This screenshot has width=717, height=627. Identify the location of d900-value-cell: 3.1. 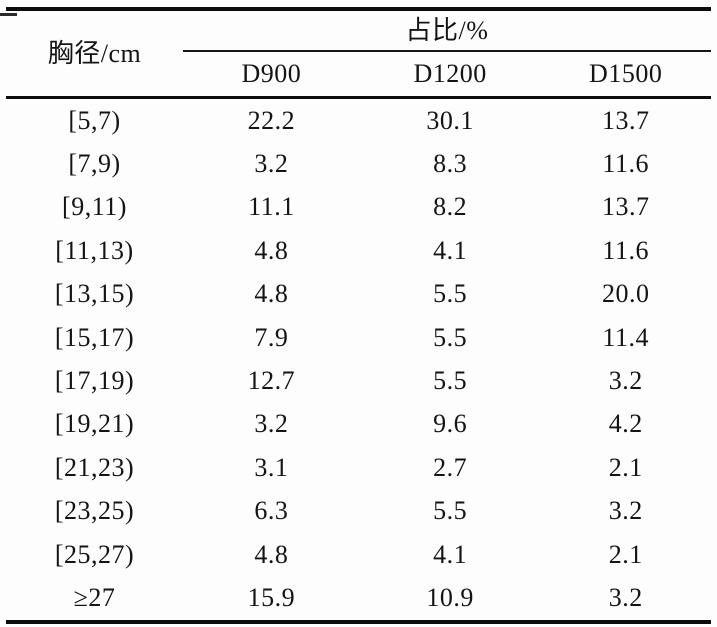
(271, 467).